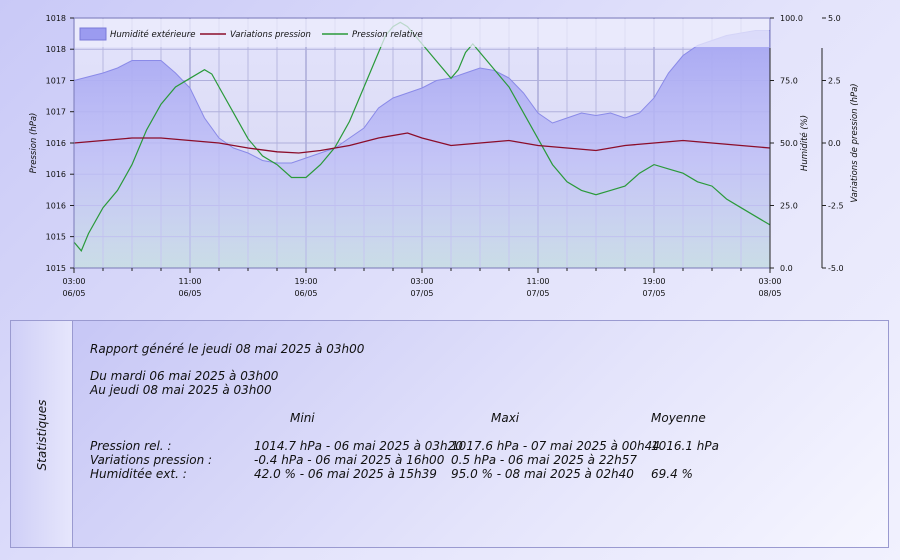  Describe the element at coordinates (836, 268) in the screenshot. I see `y-right2-tick-label: -5.0` at that location.